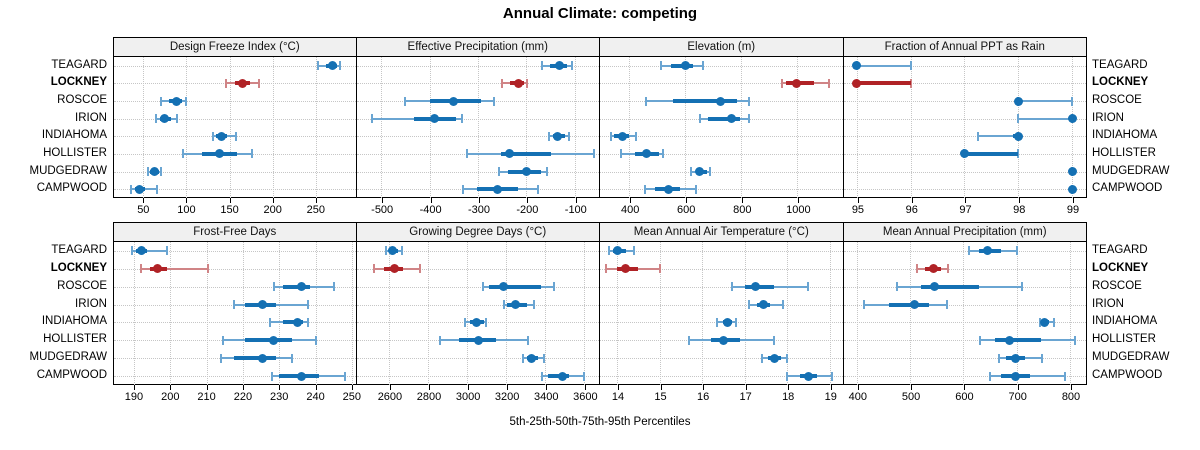 The height and width of the screenshot is (450, 1200). I want to click on tick-label: 500, so click(911, 397).